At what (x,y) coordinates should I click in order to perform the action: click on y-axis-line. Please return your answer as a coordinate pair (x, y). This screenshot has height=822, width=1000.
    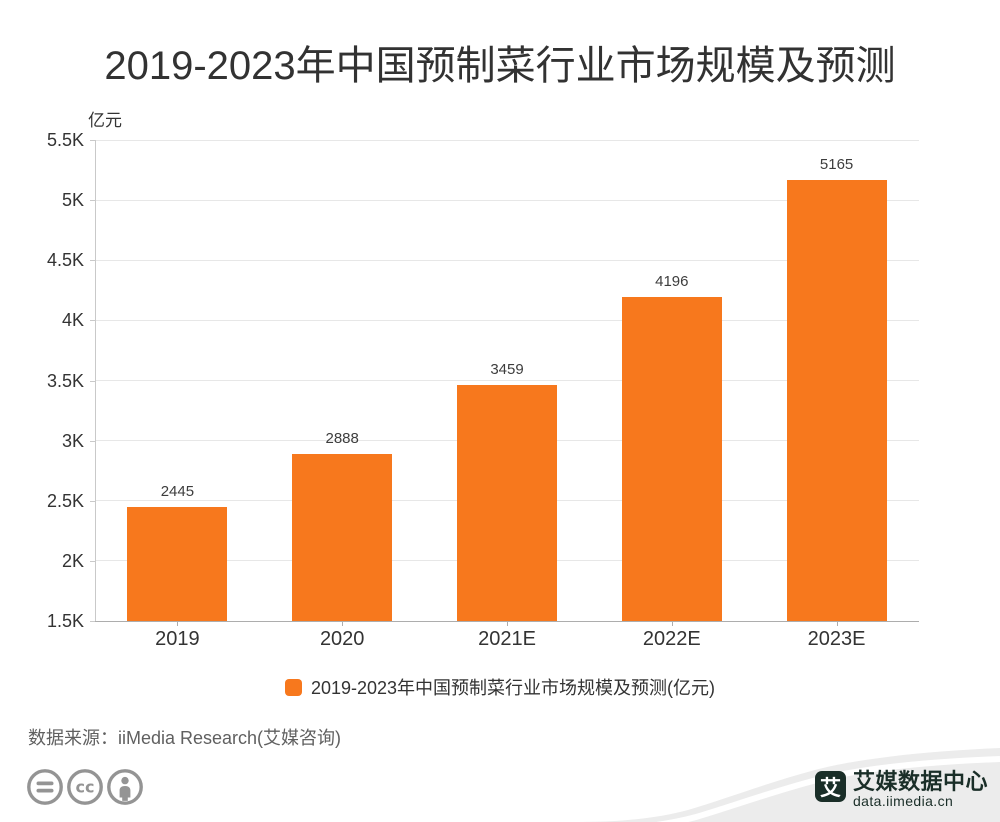
    Looking at the image, I should click on (95, 380).